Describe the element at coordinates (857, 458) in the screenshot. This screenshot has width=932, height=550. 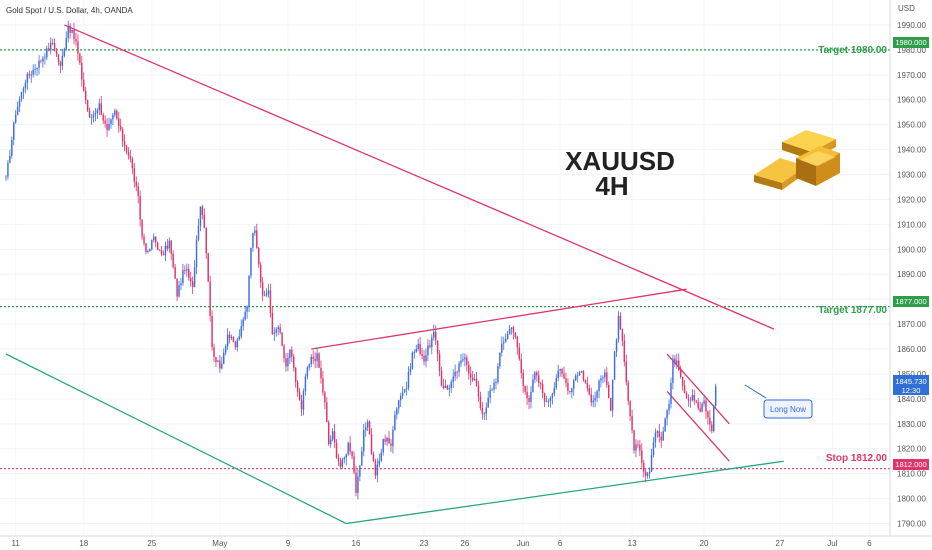
I see `stop-label: Stop 1812.00` at that location.